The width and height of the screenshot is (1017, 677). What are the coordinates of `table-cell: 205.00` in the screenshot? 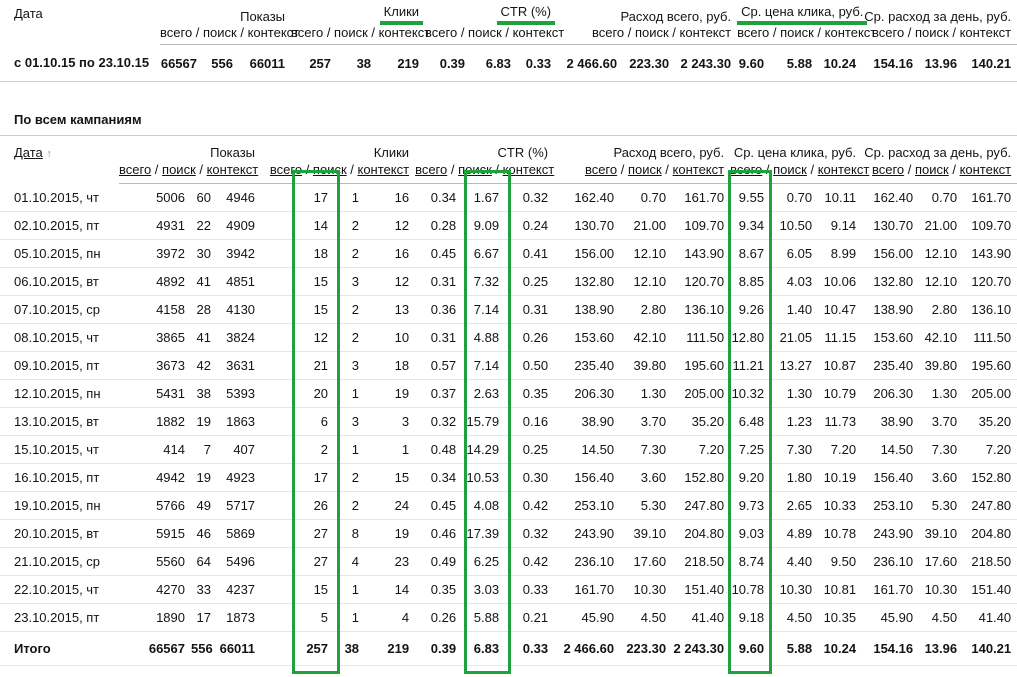 It's located at (990, 393).